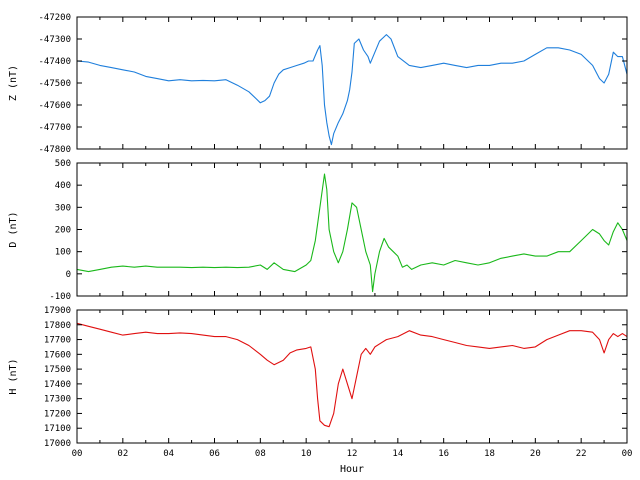 The height and width of the screenshot is (480, 640). What do you see at coordinates (54, 128) in the screenshot?
I see `z-y-tick-label: -47700` at bounding box center [54, 128].